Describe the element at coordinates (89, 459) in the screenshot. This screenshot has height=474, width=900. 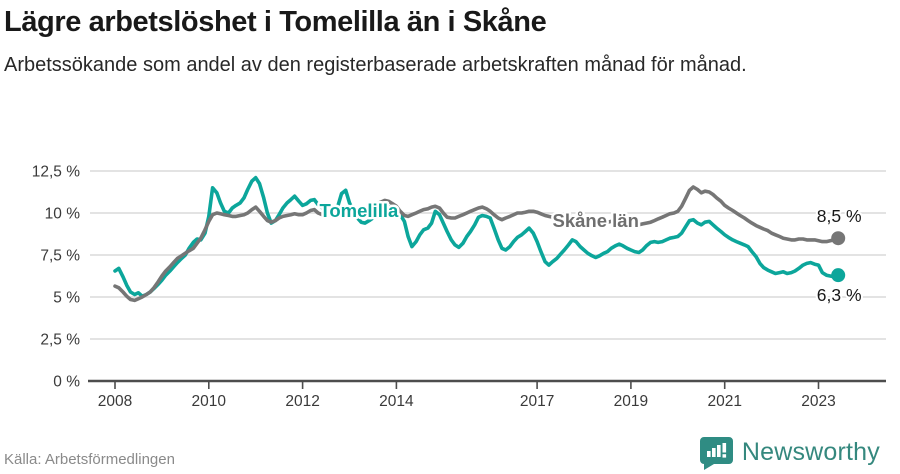
I see `source-note: Källa: Arbetsförmedlingen` at that location.